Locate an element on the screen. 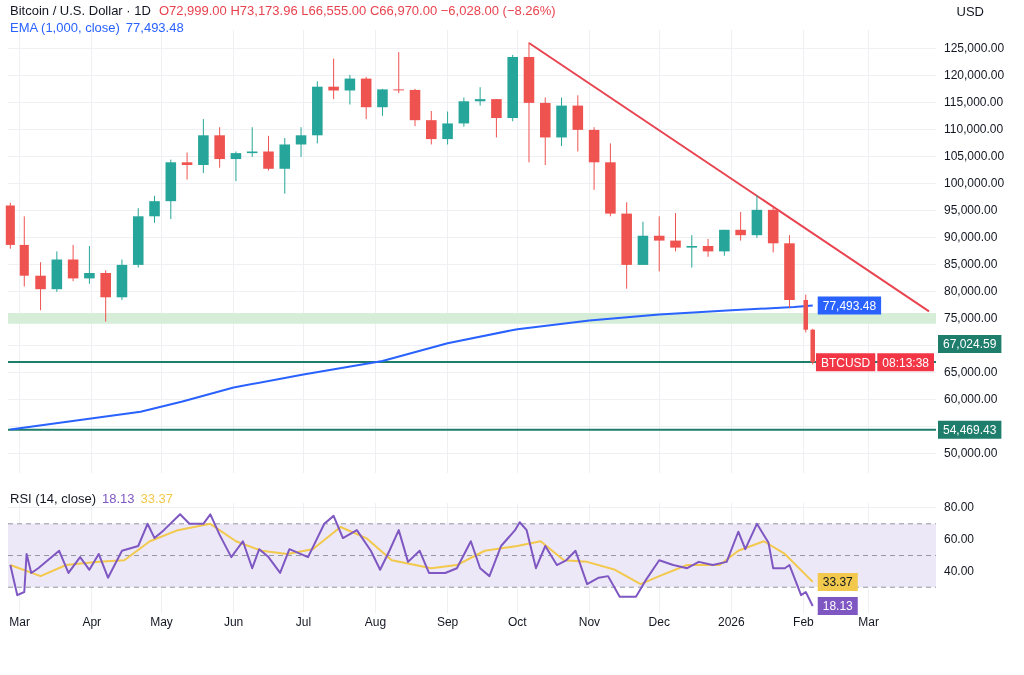  x-tick-label: Jul is located at coordinates (303, 622).